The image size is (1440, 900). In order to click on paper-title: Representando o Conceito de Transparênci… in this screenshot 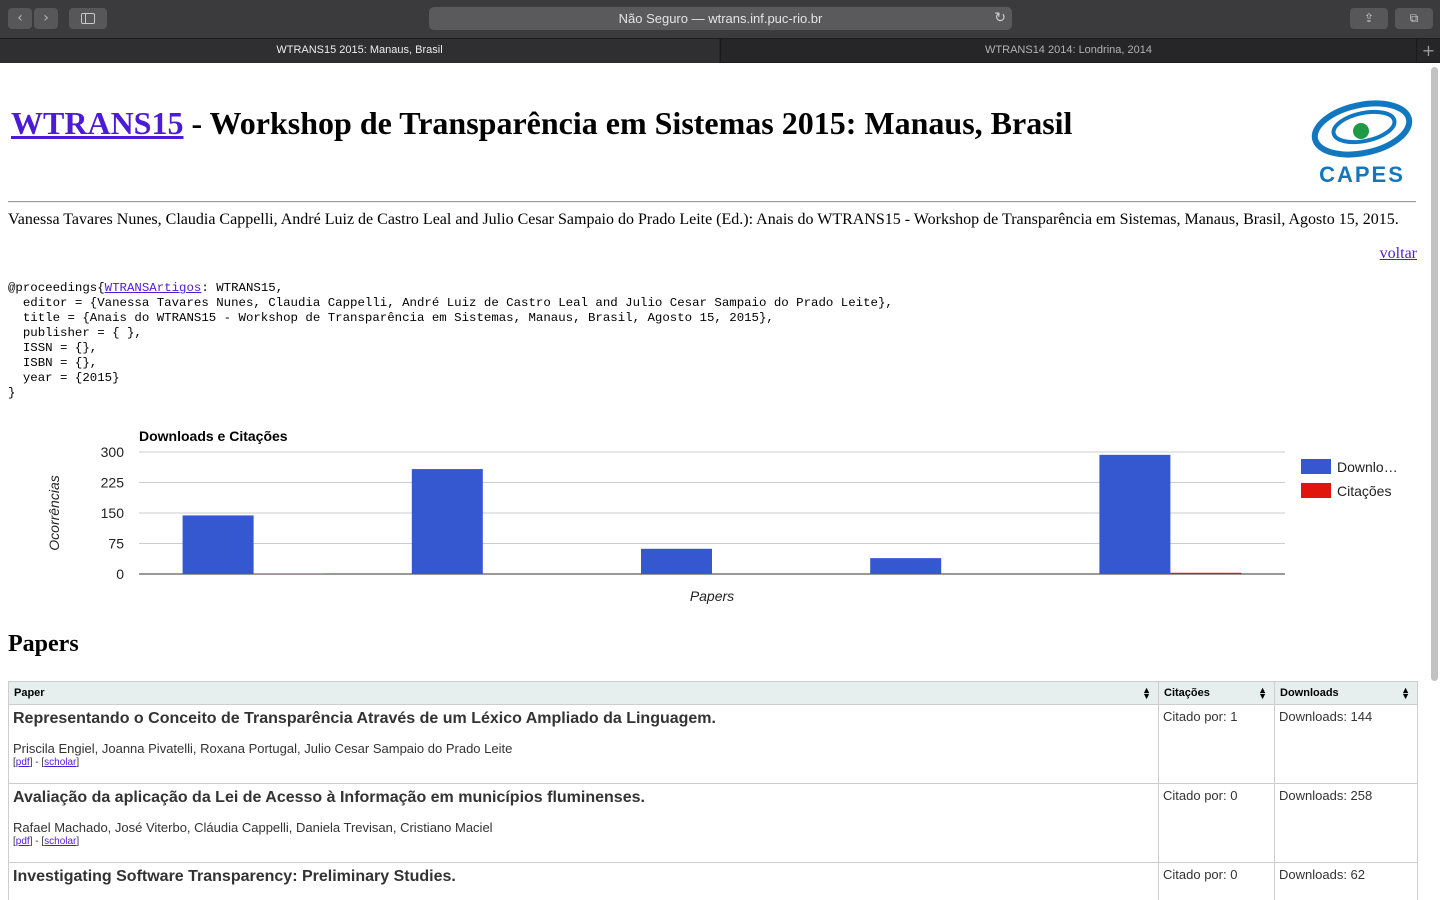, I will do `click(364, 718)`.